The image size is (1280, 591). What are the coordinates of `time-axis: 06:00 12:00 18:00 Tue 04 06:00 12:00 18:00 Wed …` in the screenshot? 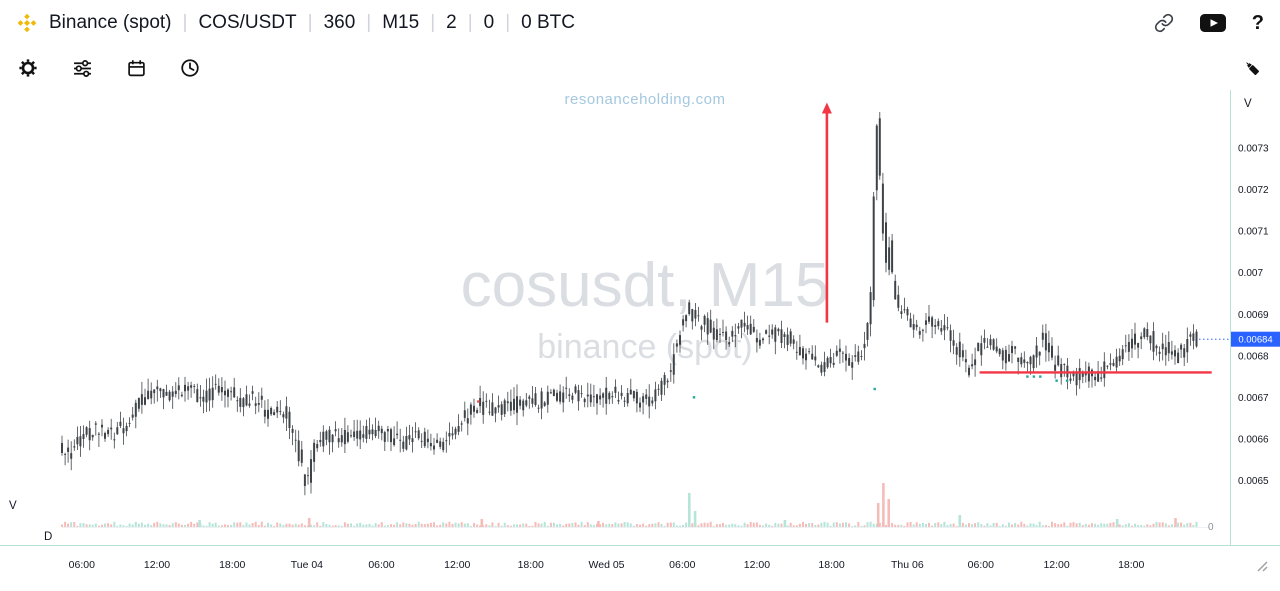 It's located at (640, 568).